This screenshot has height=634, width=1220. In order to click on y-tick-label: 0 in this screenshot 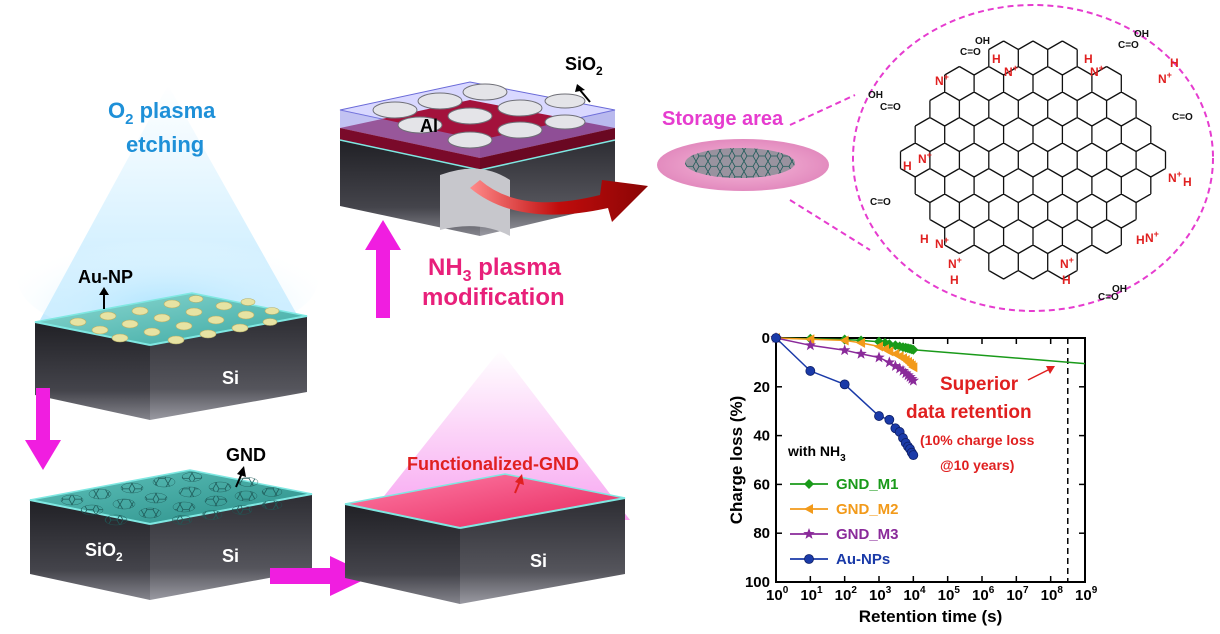, I will do `click(766, 338)`.